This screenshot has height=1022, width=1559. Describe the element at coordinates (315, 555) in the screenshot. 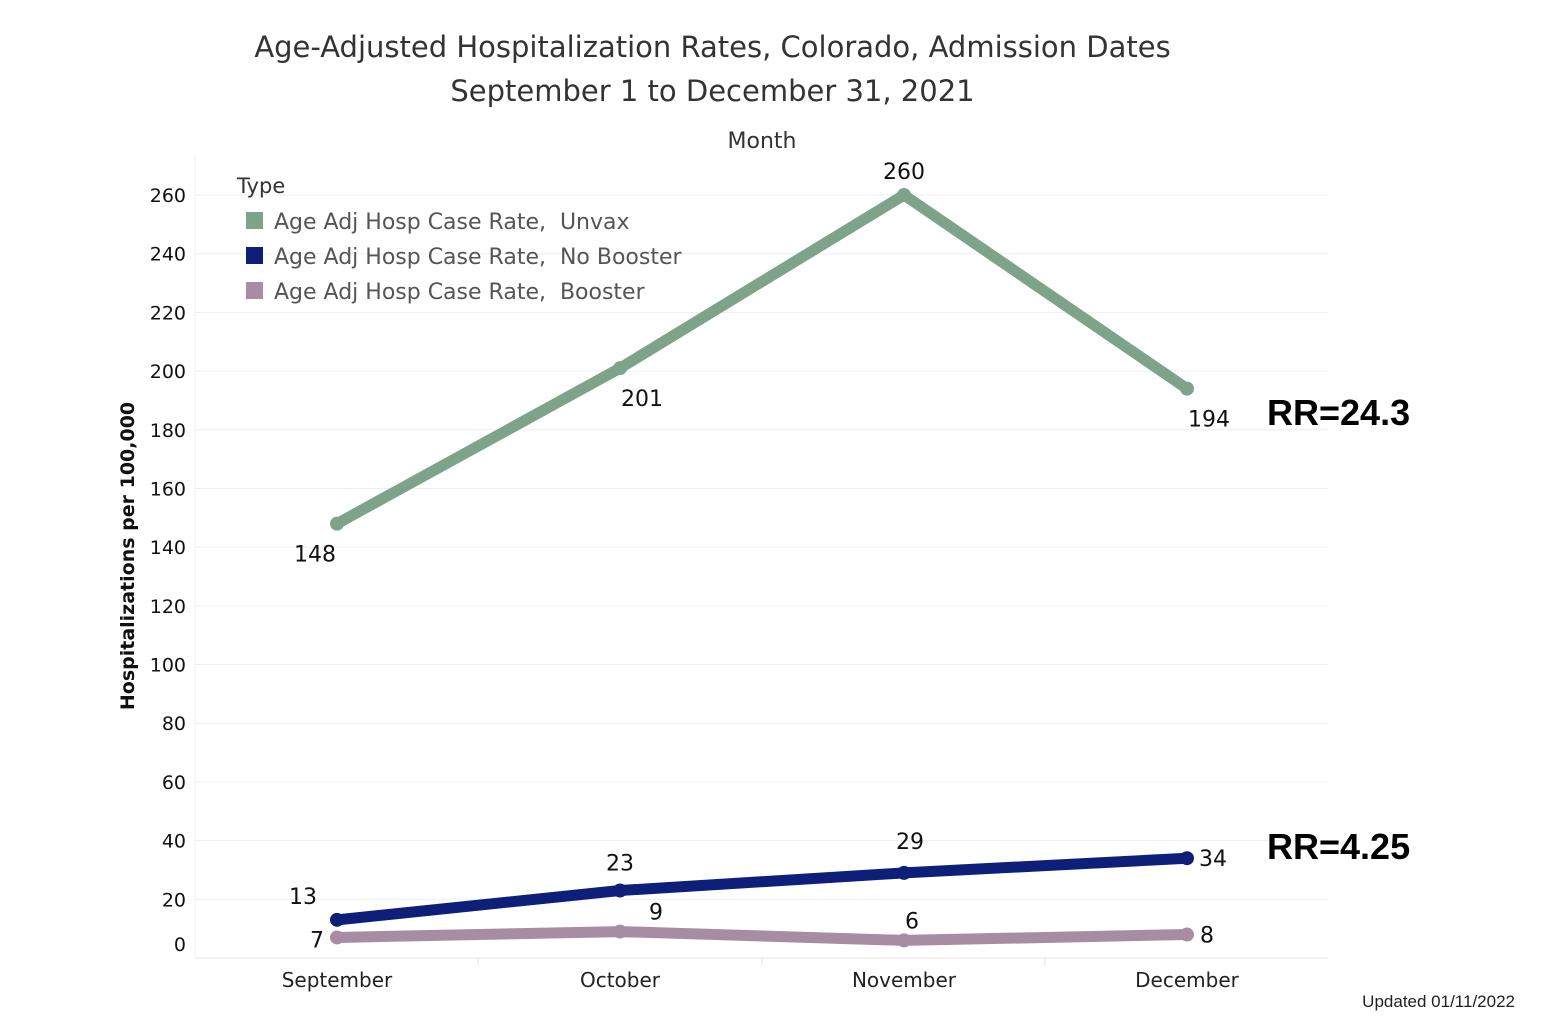

I see `data-label: 148` at that location.